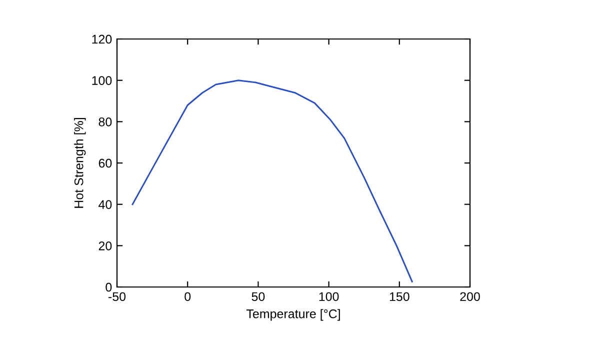  I want to click on y-tick-label: 60, so click(105, 163).